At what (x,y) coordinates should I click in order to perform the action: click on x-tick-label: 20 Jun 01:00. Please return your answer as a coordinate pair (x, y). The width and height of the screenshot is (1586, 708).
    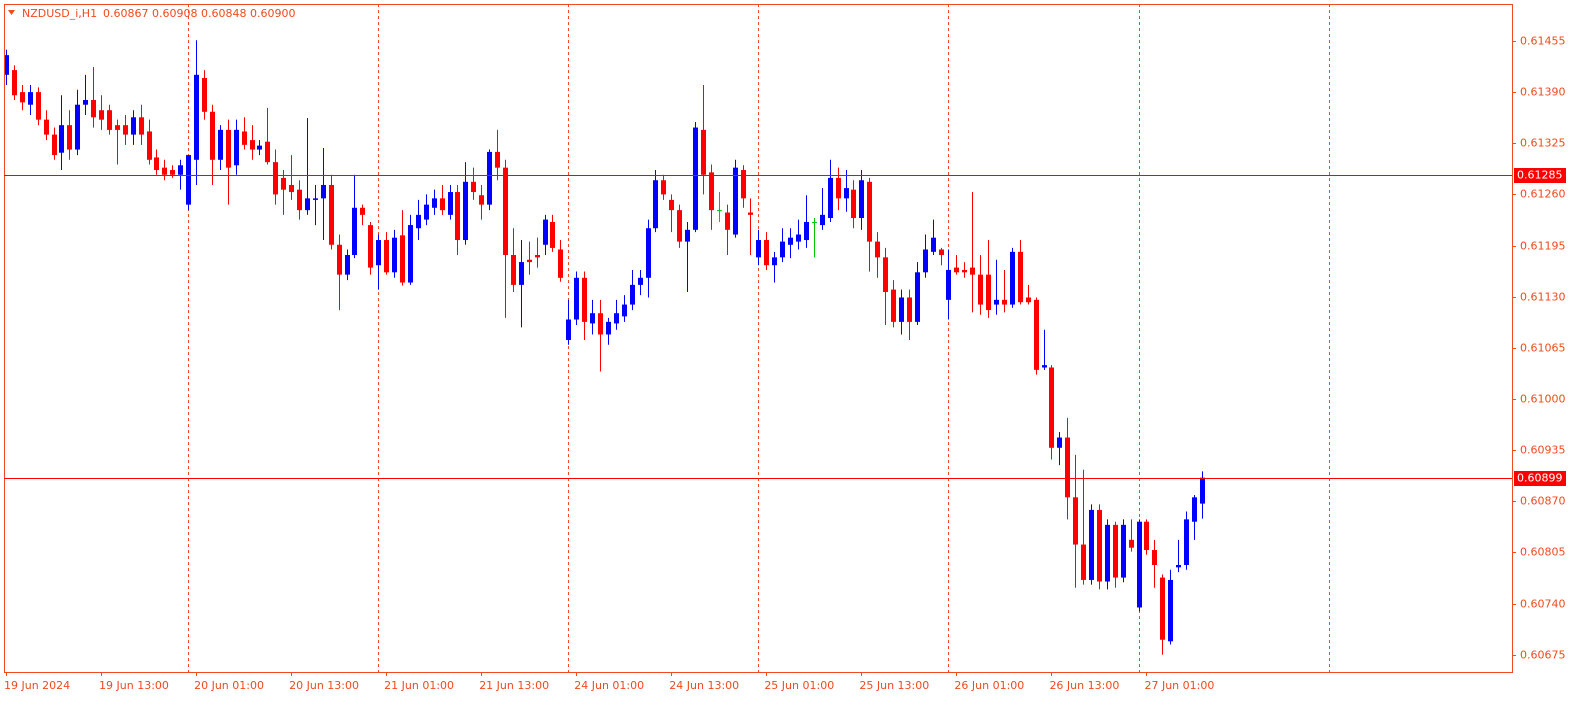
    Looking at the image, I should click on (229, 685).